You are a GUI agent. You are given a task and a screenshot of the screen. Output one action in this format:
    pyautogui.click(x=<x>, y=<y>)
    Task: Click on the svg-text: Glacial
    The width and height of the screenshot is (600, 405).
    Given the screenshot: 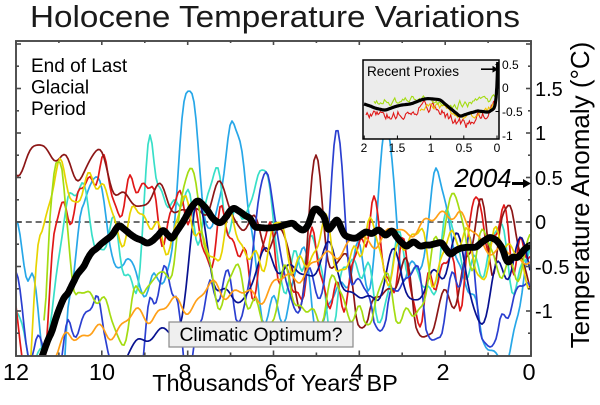 What is the action you would take?
    pyautogui.click(x=60, y=88)
    